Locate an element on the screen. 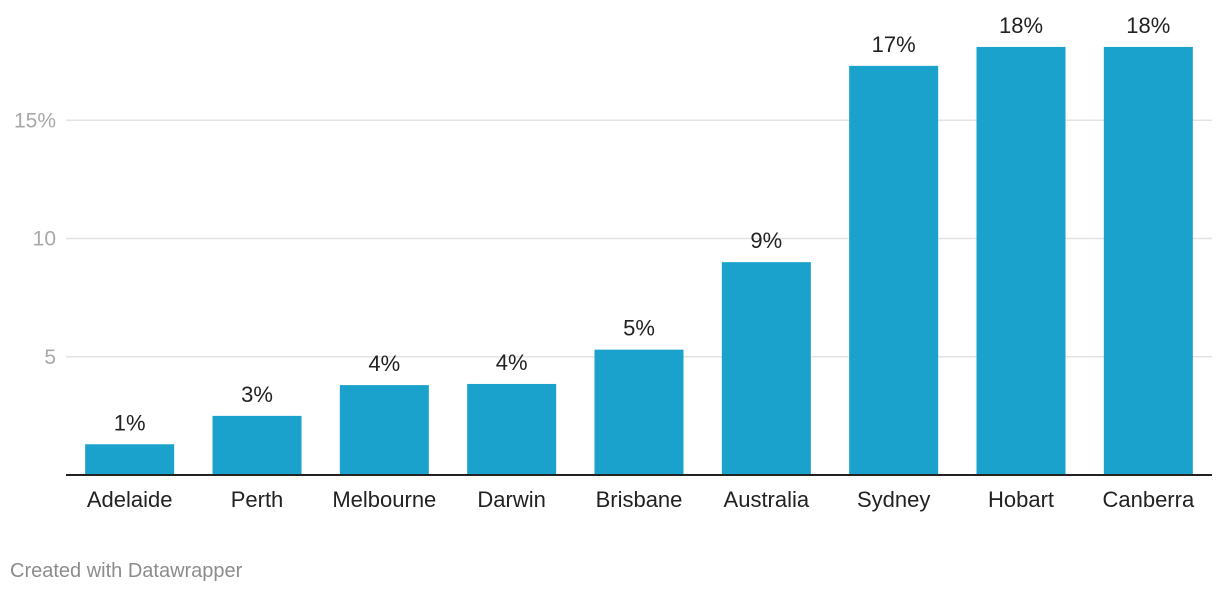 The image size is (1220, 596). category-label: Brisbane is located at coordinates (639, 499).